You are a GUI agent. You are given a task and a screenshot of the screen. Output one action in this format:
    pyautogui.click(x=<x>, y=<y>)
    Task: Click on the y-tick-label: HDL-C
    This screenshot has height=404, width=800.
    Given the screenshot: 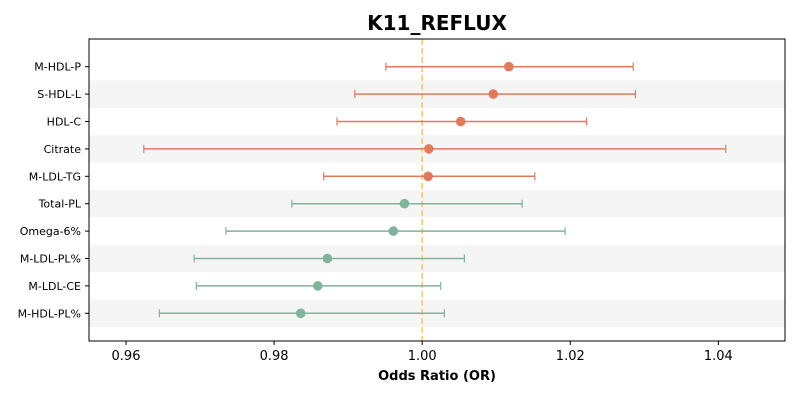 What is the action you would take?
    pyautogui.click(x=64, y=122)
    